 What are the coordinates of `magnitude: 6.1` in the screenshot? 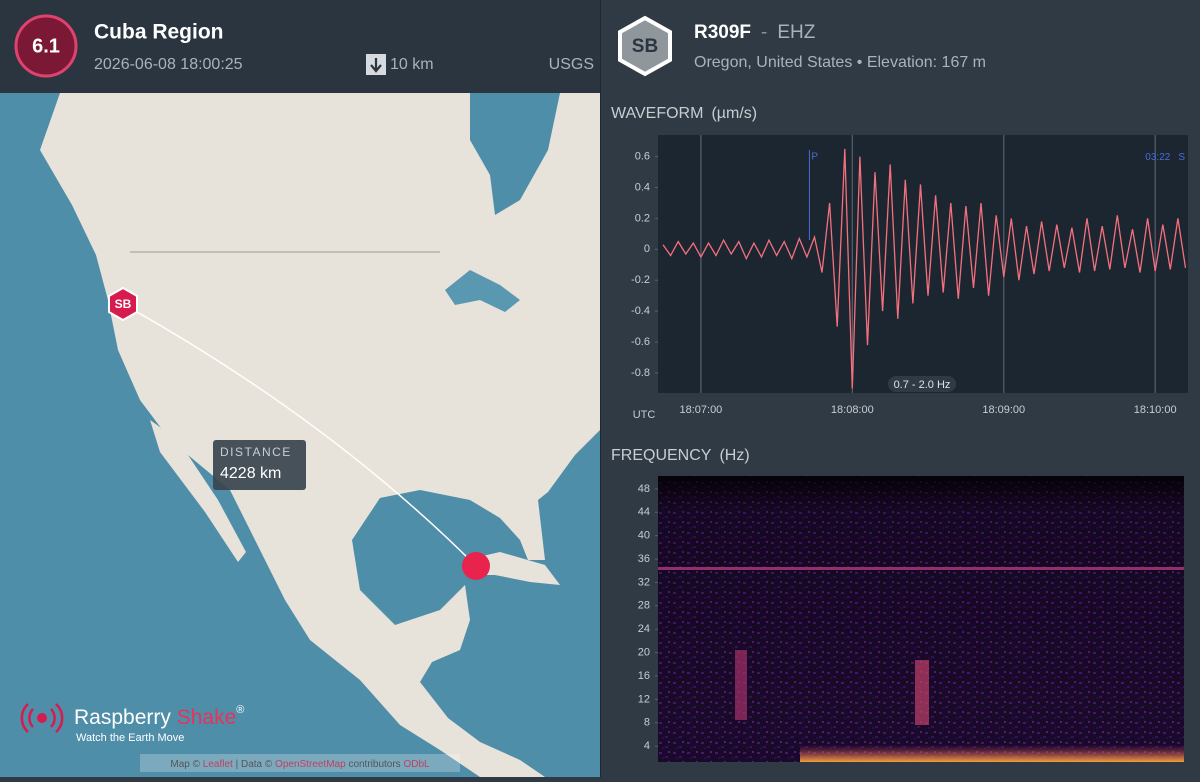 It's located at (46, 46).